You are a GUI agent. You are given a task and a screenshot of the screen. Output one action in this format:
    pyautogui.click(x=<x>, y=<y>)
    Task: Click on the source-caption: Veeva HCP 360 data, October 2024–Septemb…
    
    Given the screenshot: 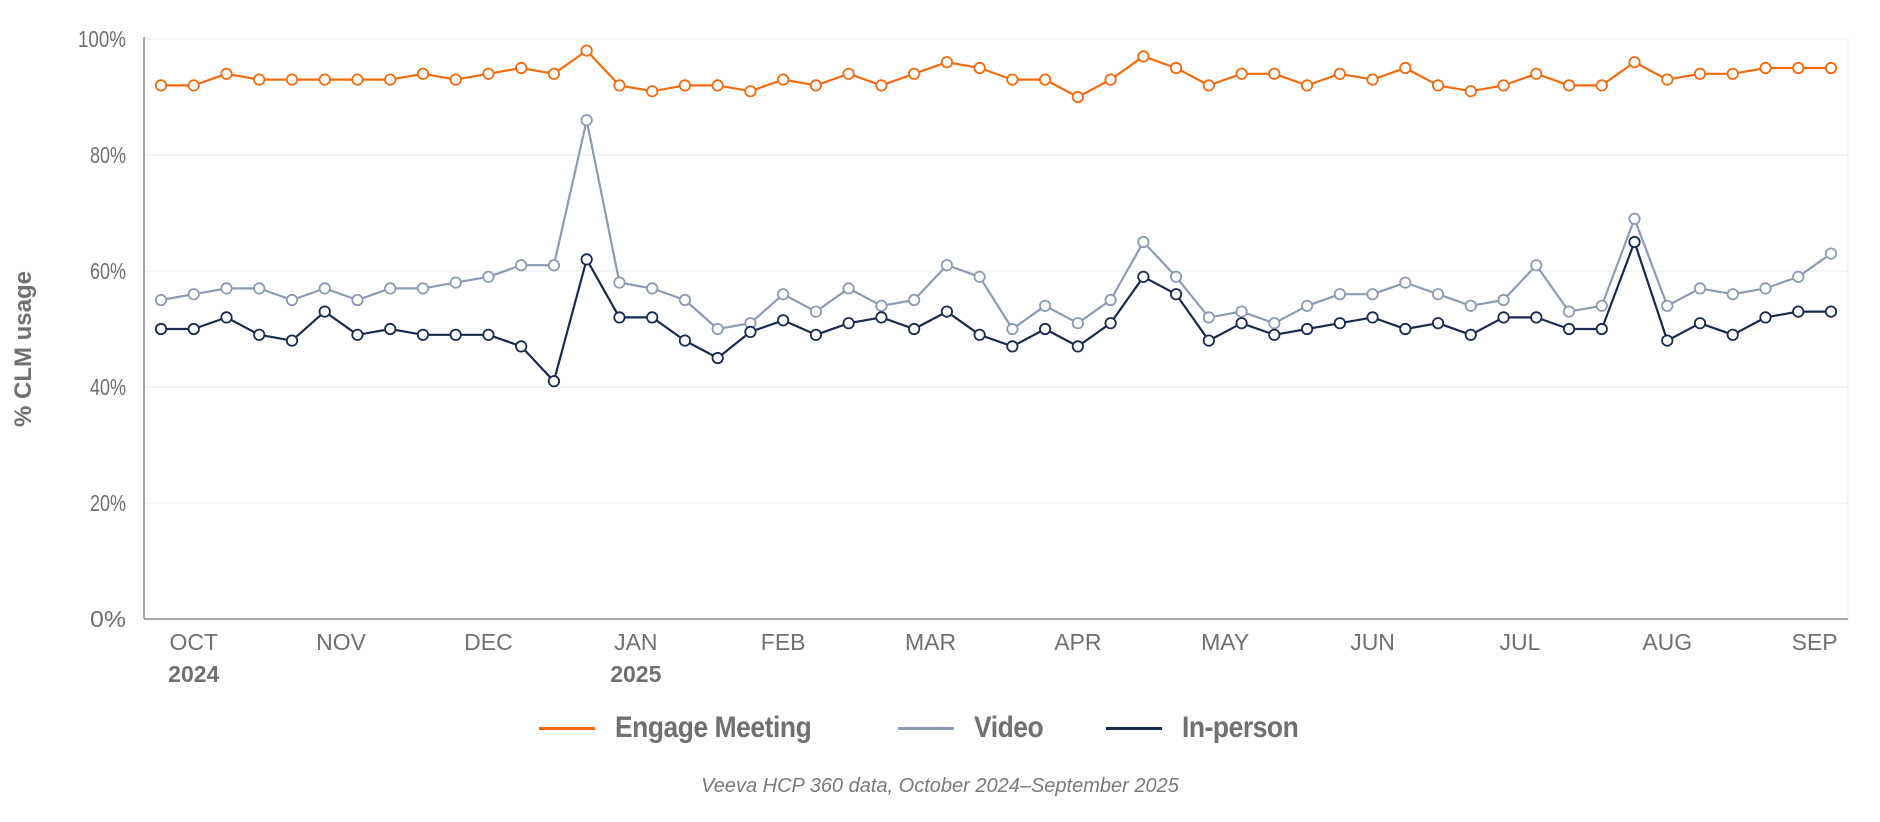 What is the action you would take?
    pyautogui.click(x=940, y=786)
    